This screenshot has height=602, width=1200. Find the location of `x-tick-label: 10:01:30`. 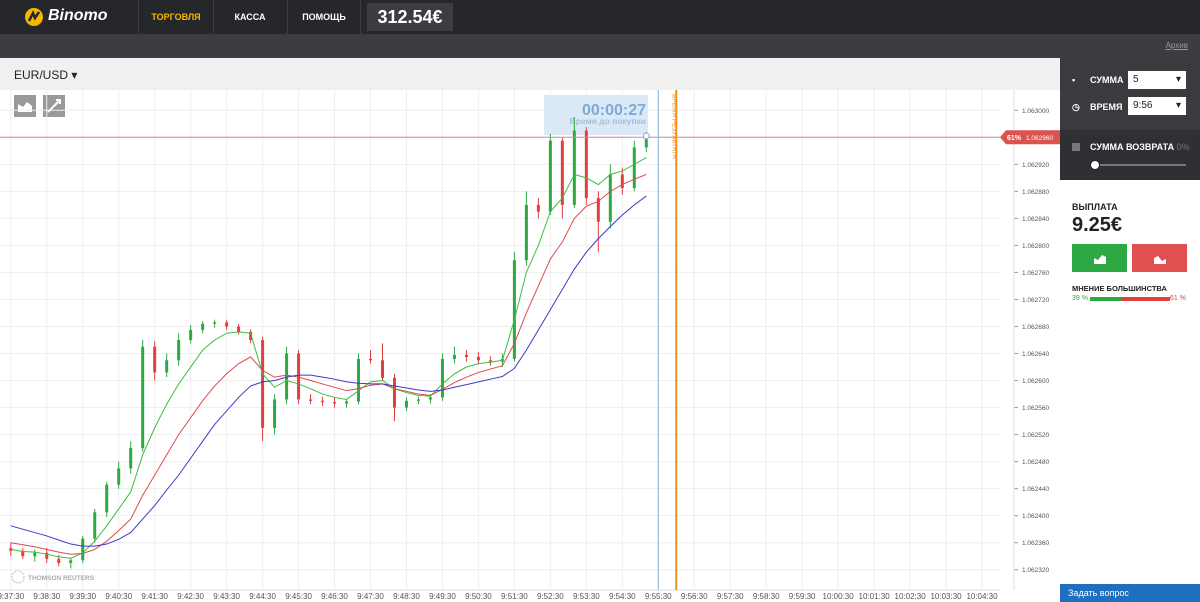

x-tick-label: 10:01:30 is located at coordinates (875, 596).